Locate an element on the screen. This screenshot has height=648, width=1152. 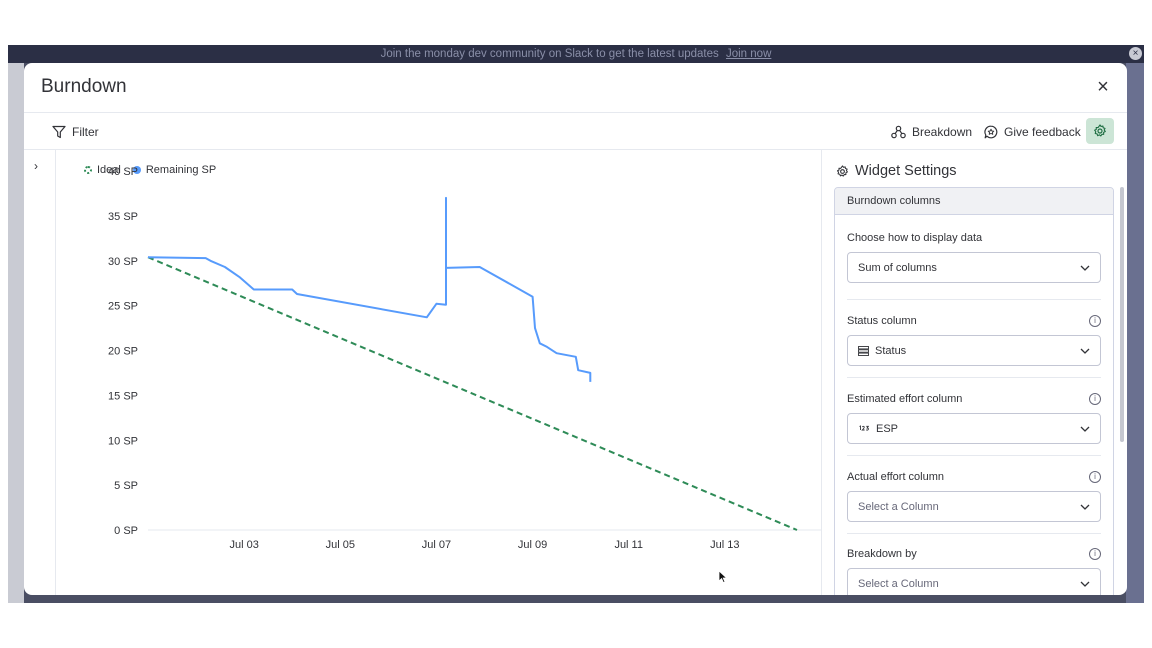
settings-button is located at coordinates (1100, 131).